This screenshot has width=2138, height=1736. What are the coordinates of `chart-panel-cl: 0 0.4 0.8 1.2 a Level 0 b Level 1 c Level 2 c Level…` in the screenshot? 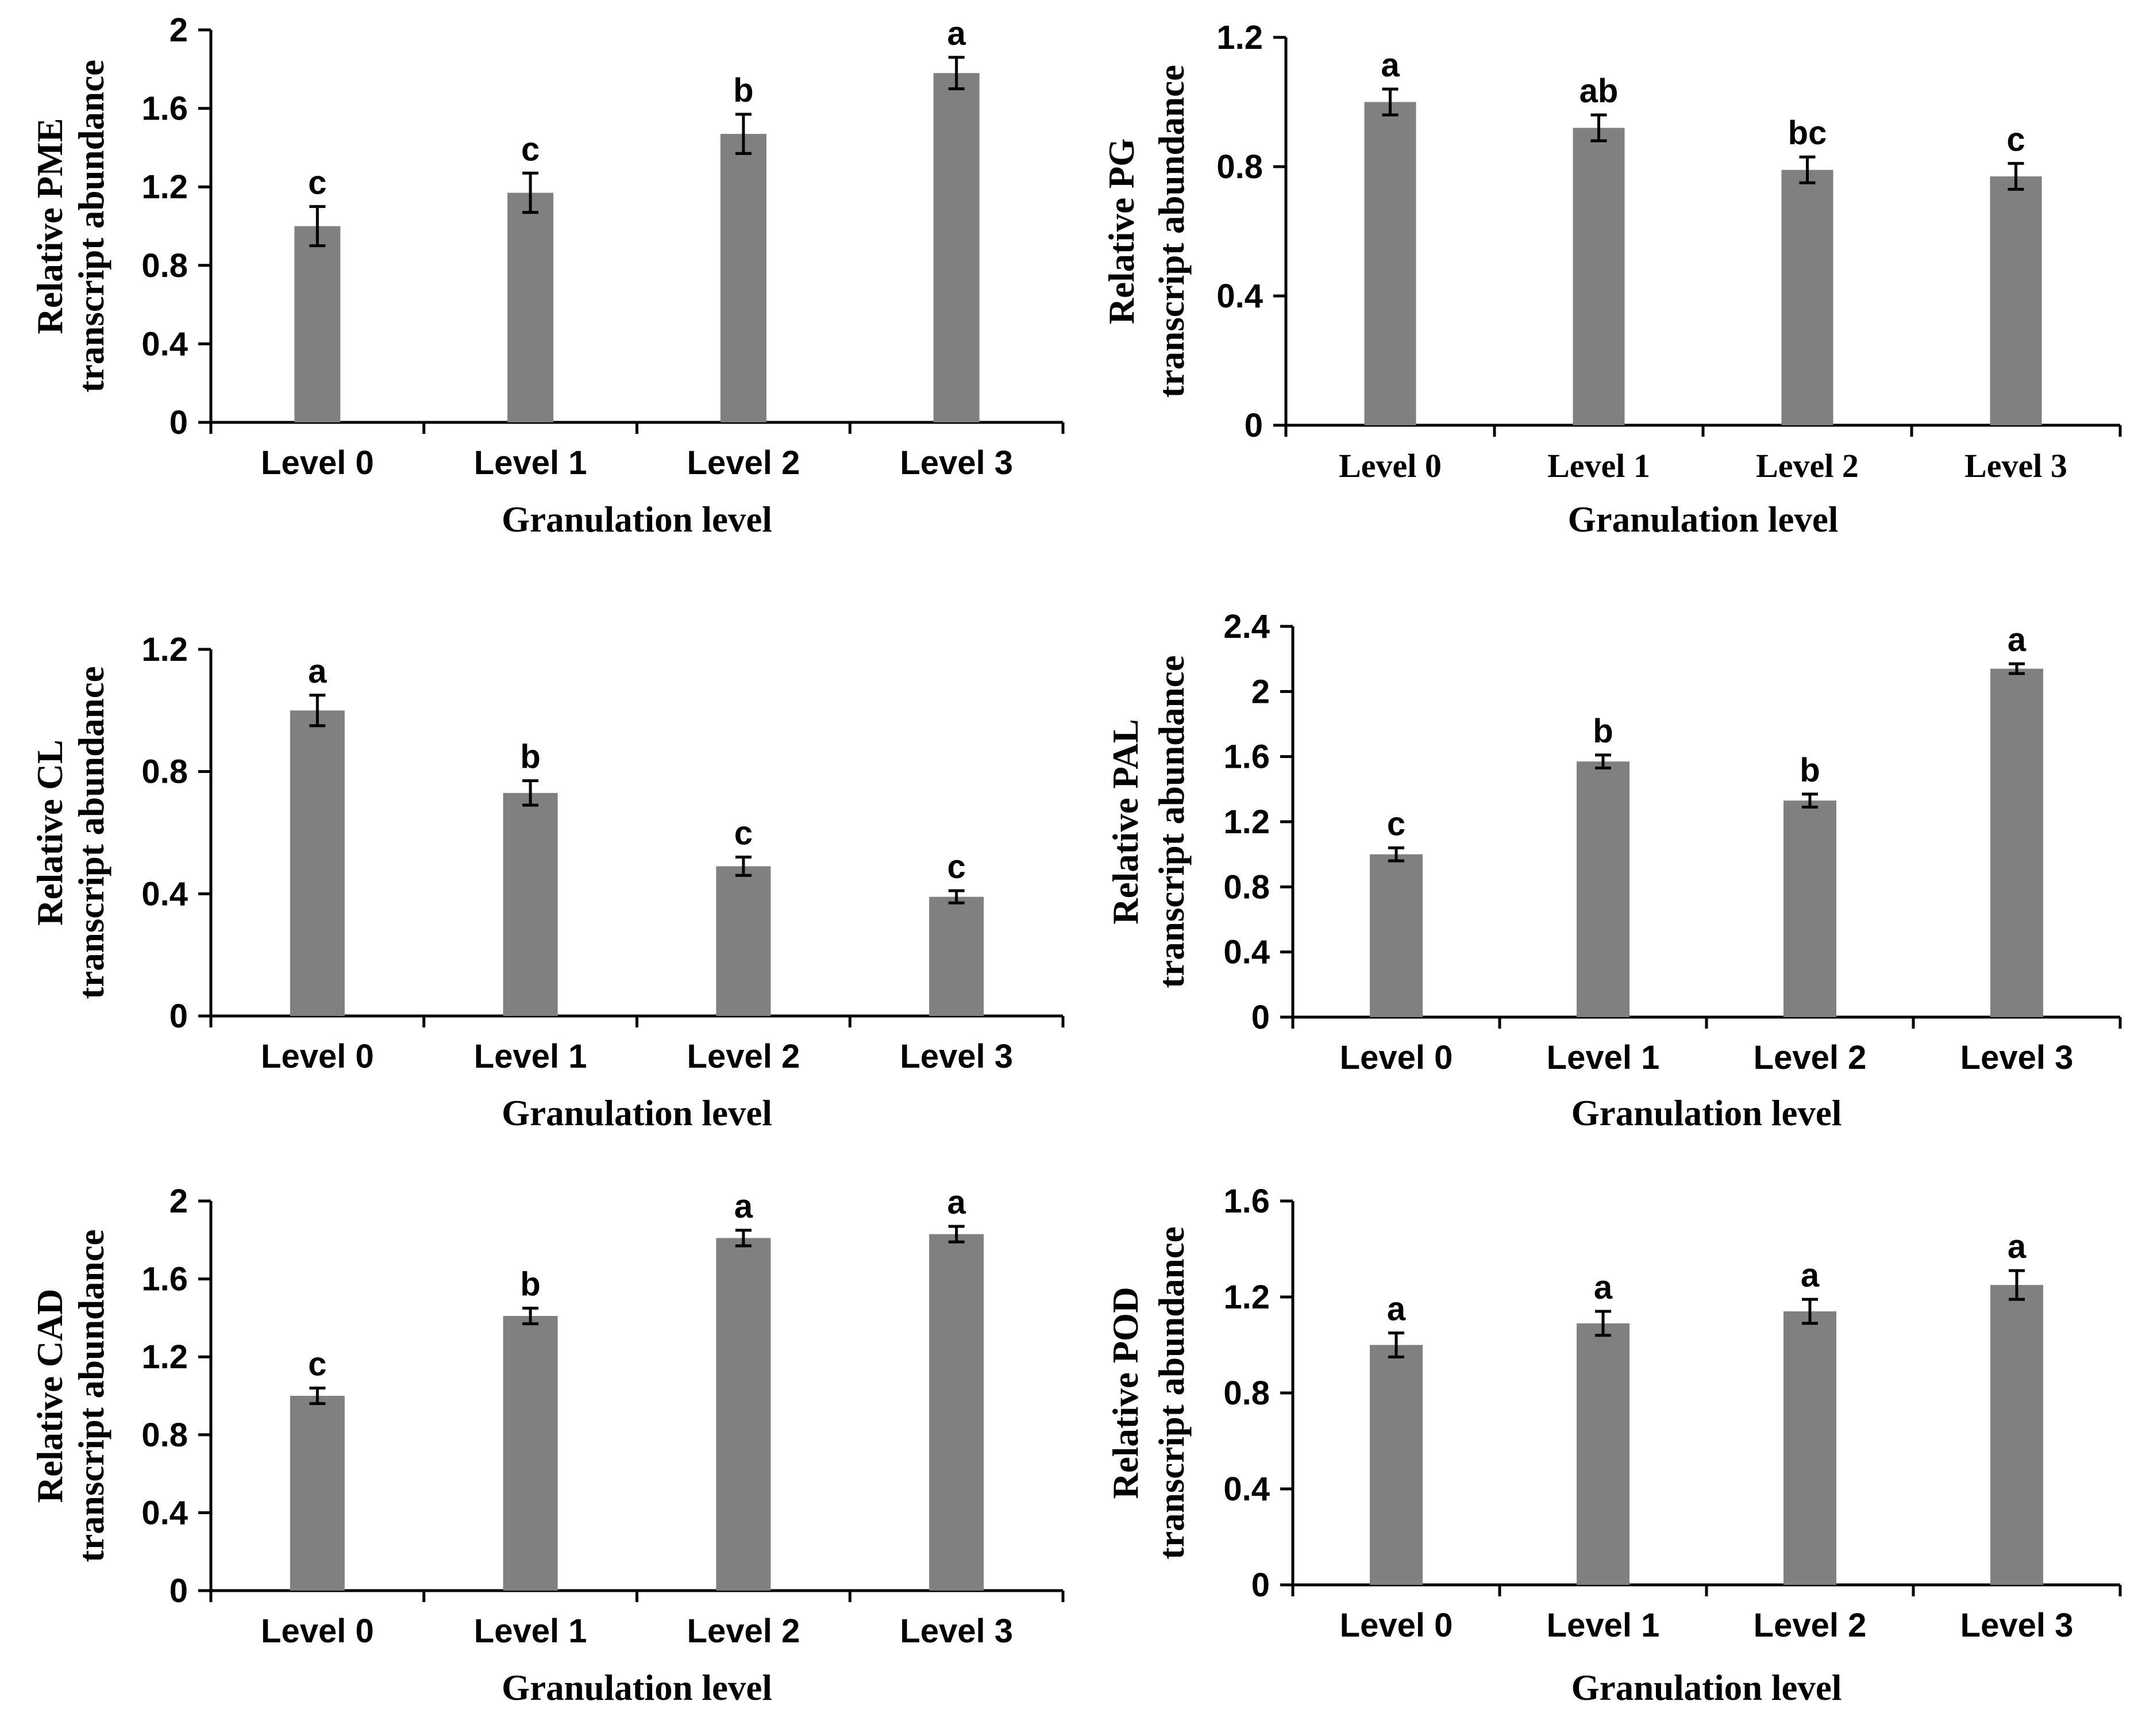 It's located at (547, 882).